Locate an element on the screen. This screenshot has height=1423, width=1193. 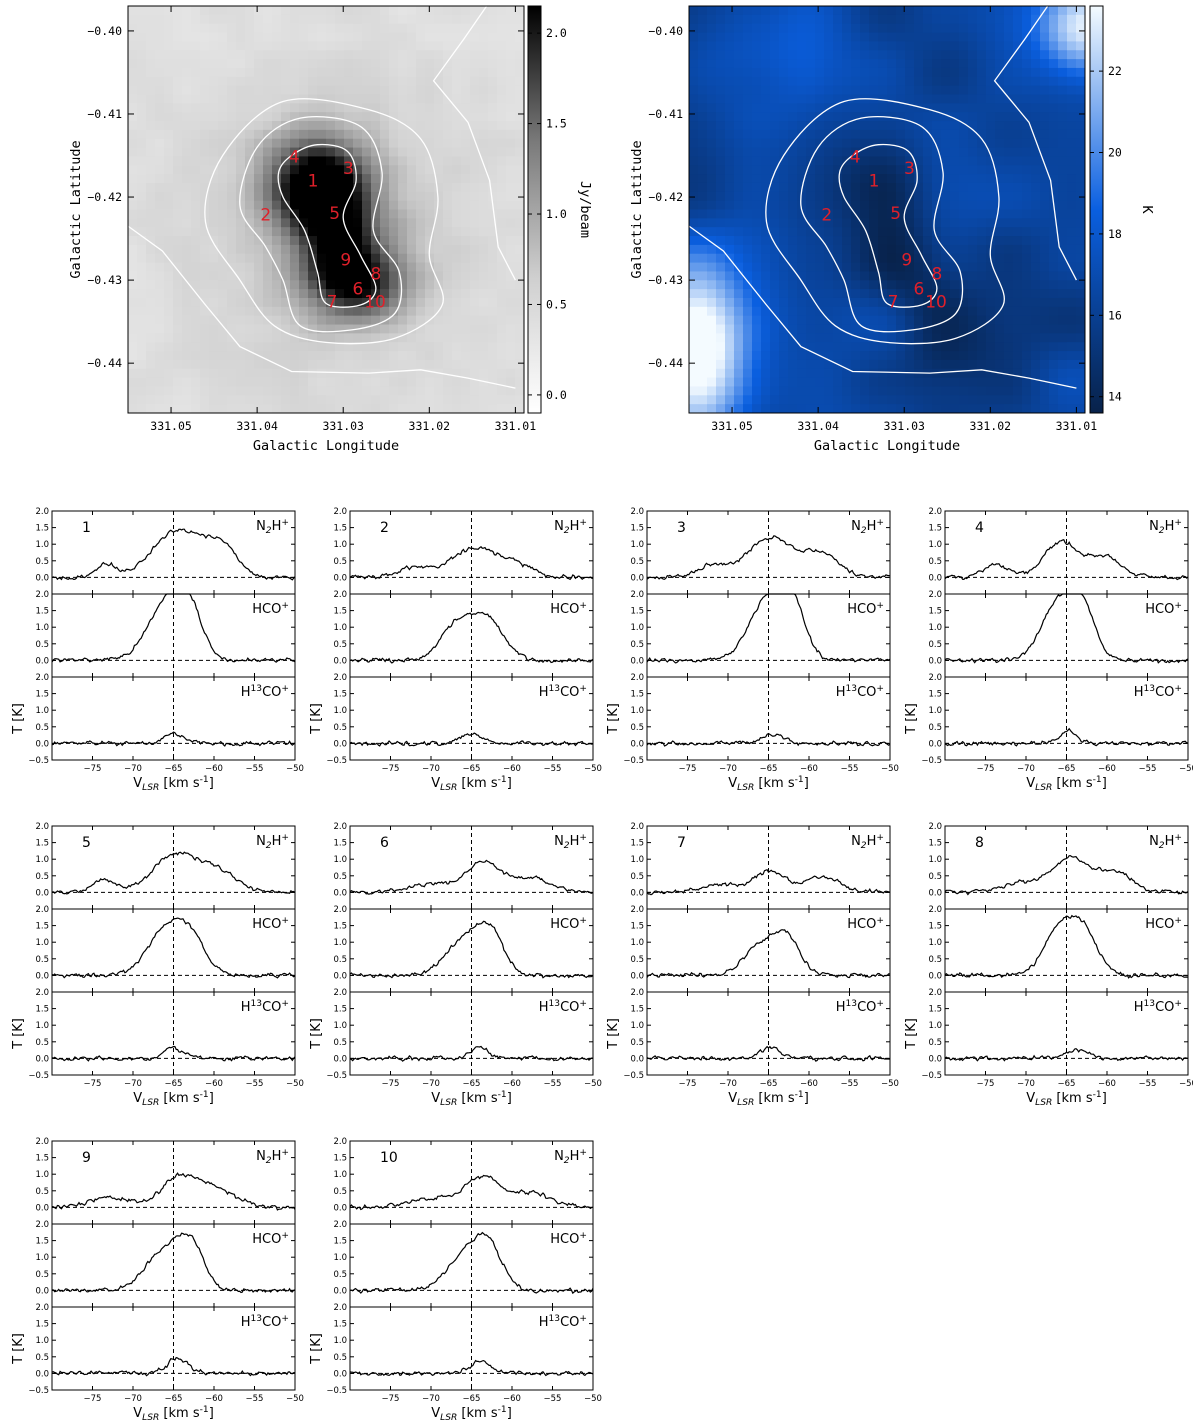
map-frame is located at coordinates (326, 209).